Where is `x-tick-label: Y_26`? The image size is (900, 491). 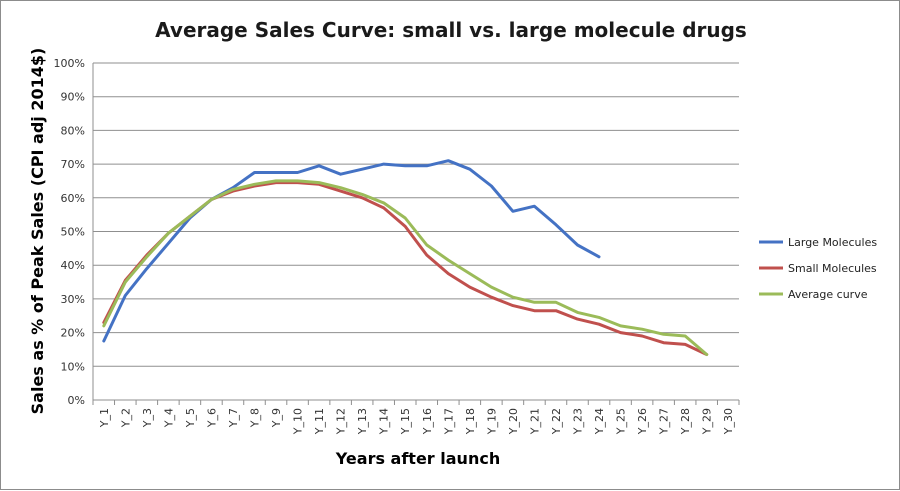
x-tick-label: Y_26 is located at coordinates (642, 421).